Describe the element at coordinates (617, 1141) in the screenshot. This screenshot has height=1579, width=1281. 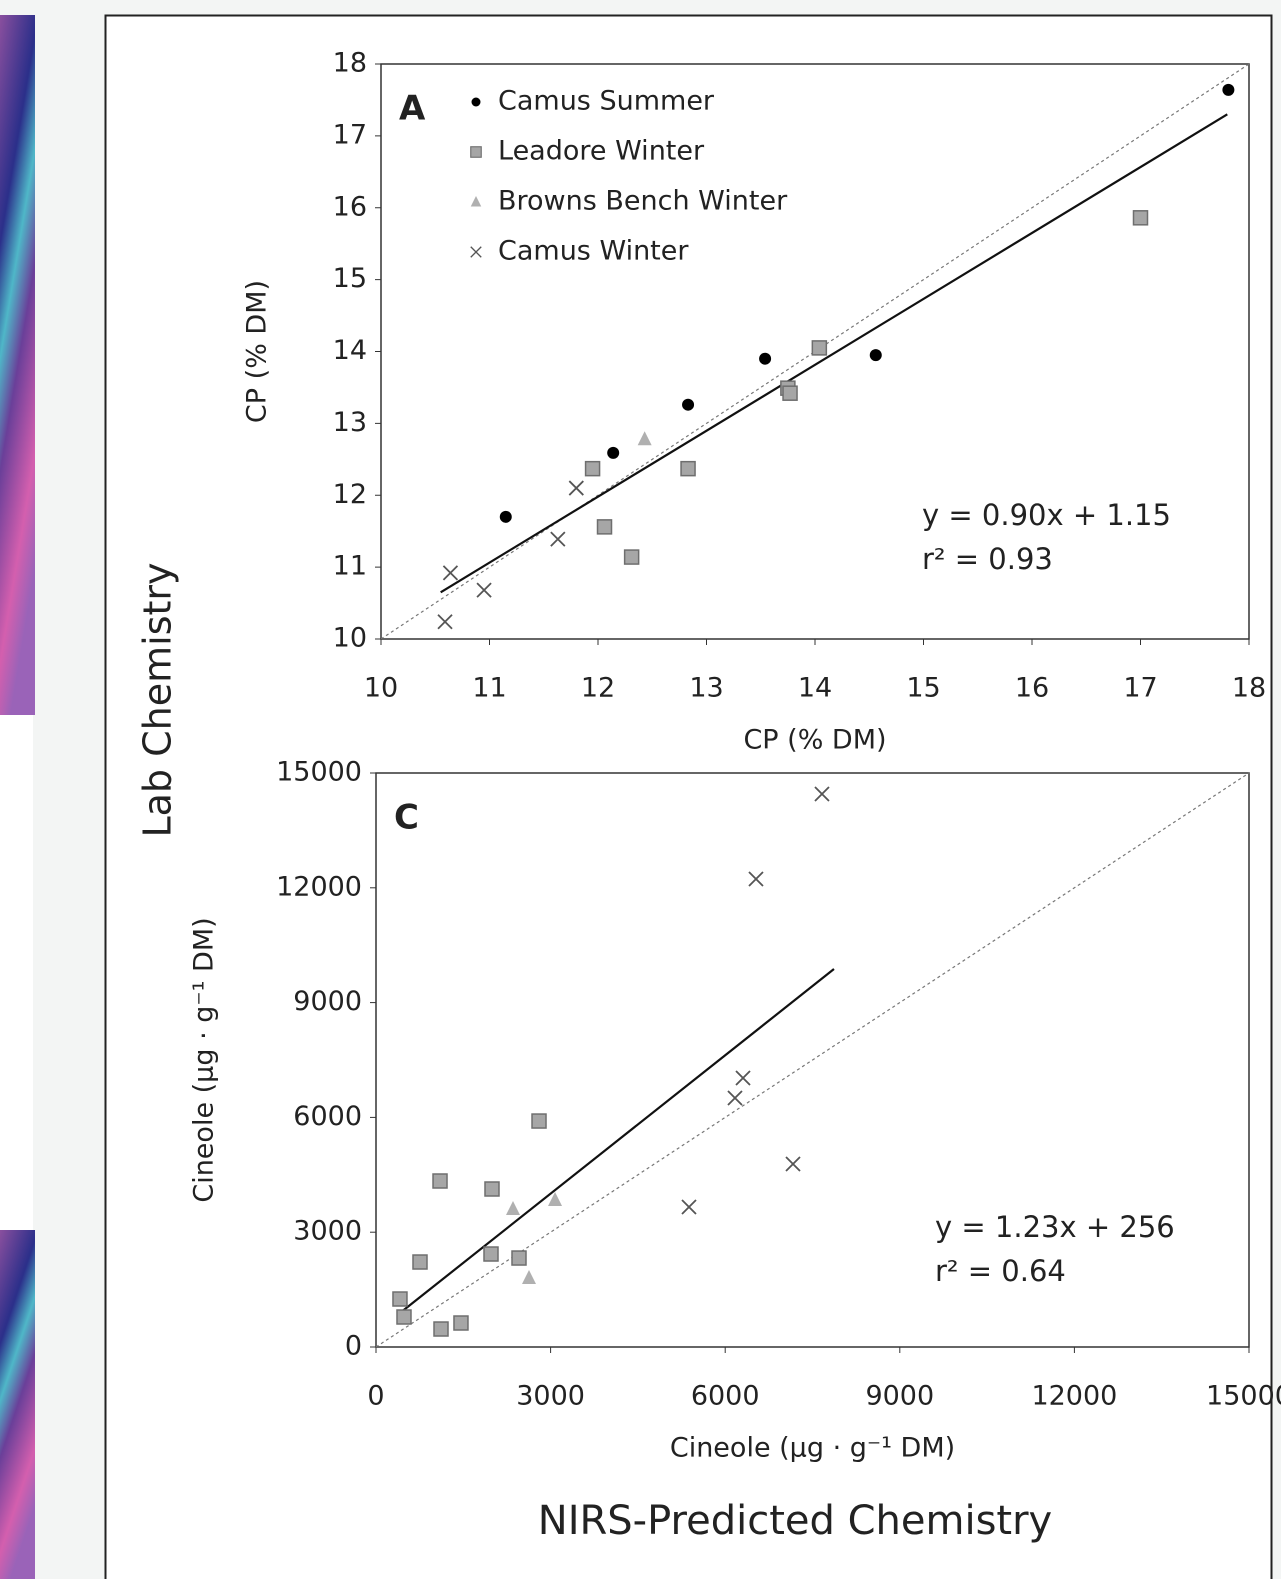
I see `trendline` at that location.